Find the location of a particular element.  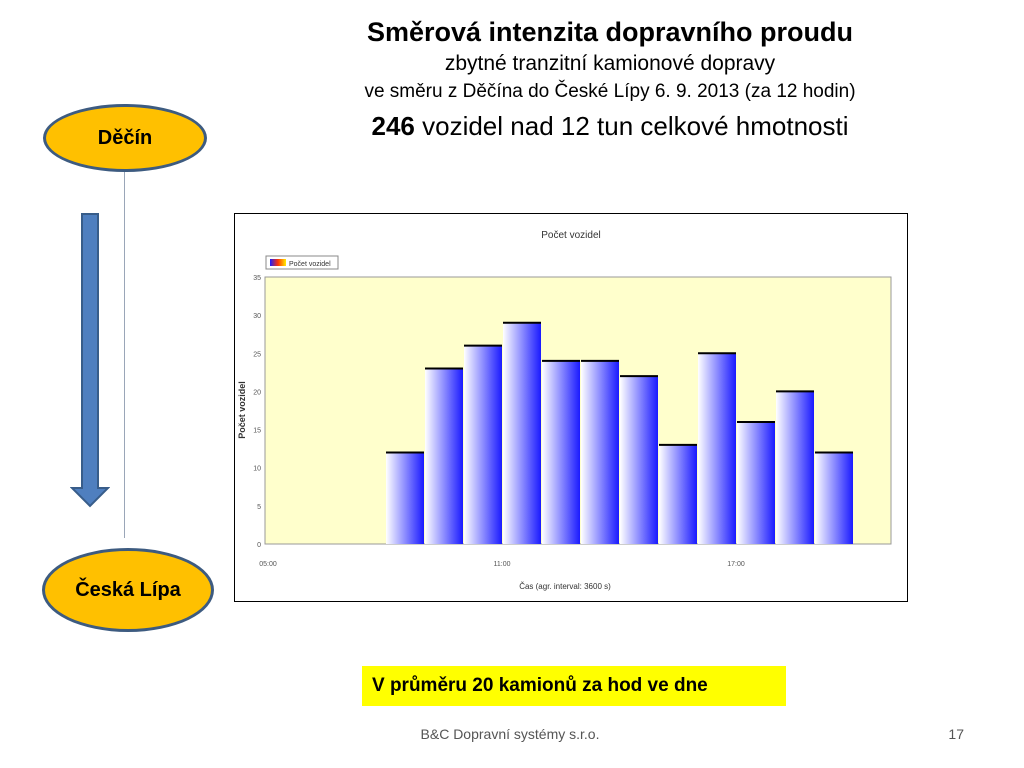

y-axis-label: Počet vozidel is located at coordinates (242, 410).